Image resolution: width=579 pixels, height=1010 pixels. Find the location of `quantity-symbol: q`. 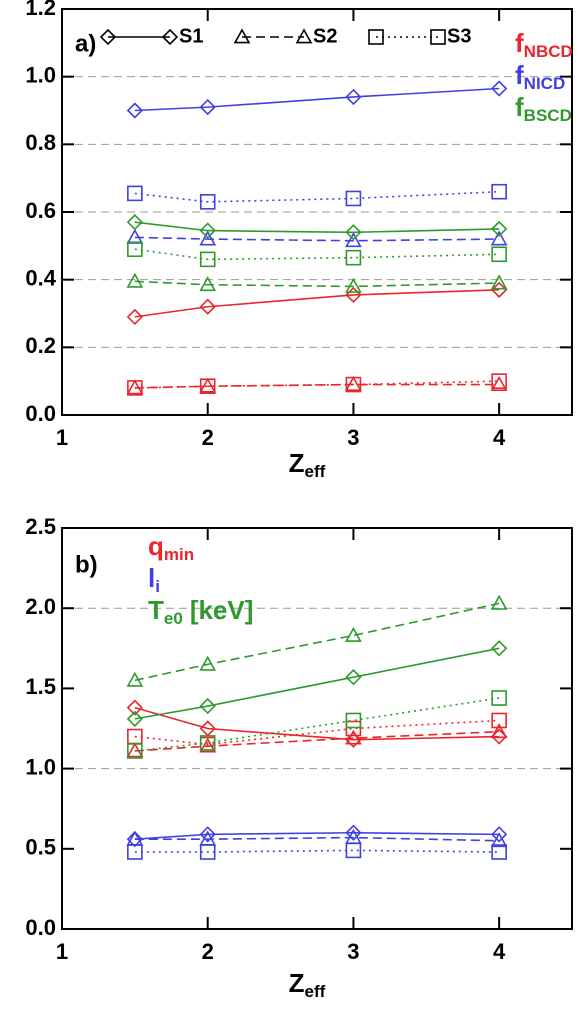

quantity-symbol: q is located at coordinates (156, 546).